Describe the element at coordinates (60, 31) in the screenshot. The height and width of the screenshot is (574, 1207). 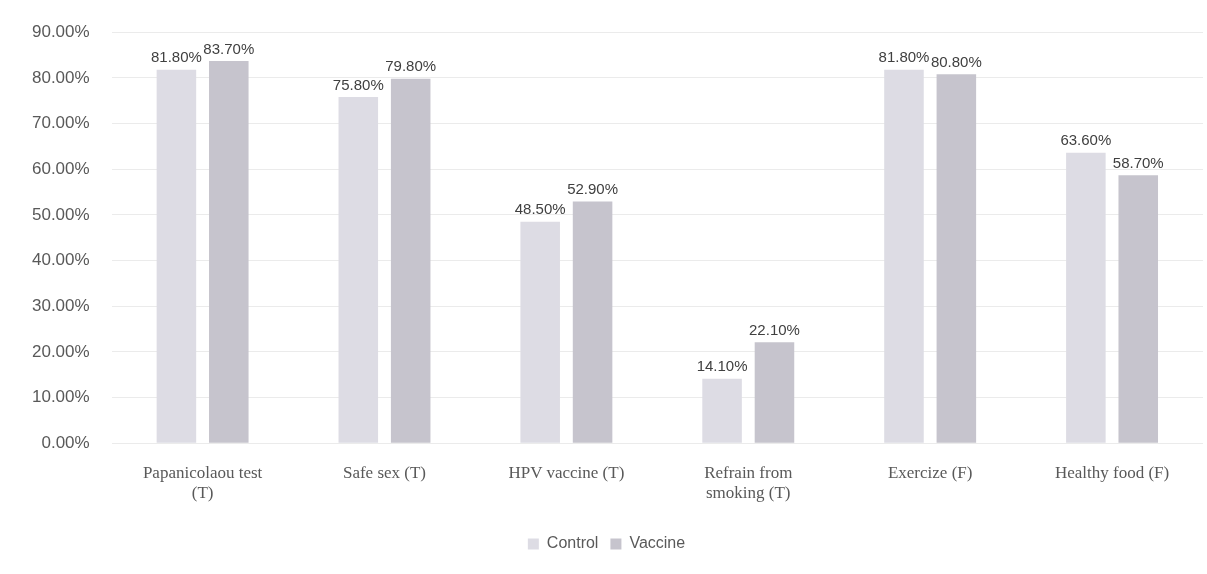
I see `y-tick-label: 90.00%` at that location.